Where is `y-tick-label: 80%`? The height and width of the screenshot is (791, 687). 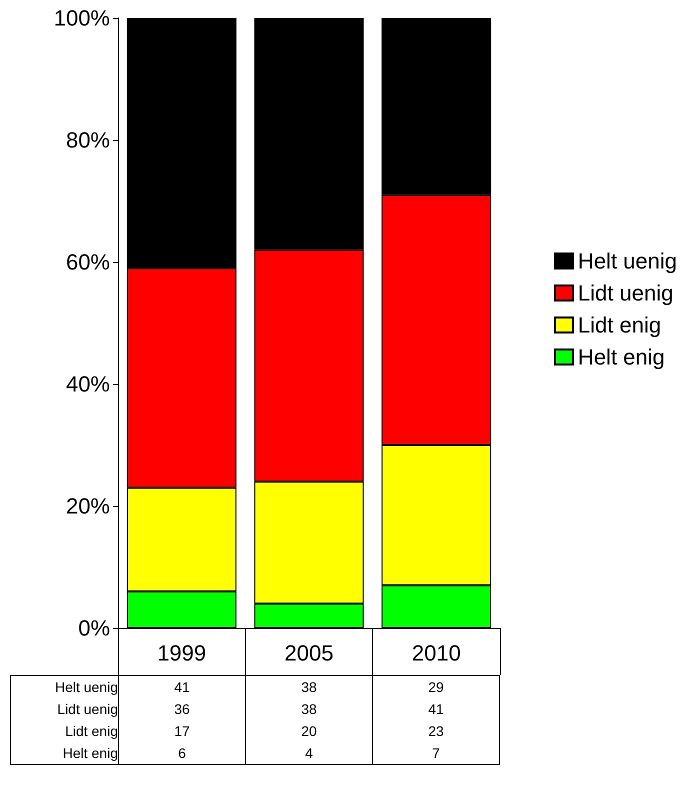 y-tick-label: 80% is located at coordinates (88, 140).